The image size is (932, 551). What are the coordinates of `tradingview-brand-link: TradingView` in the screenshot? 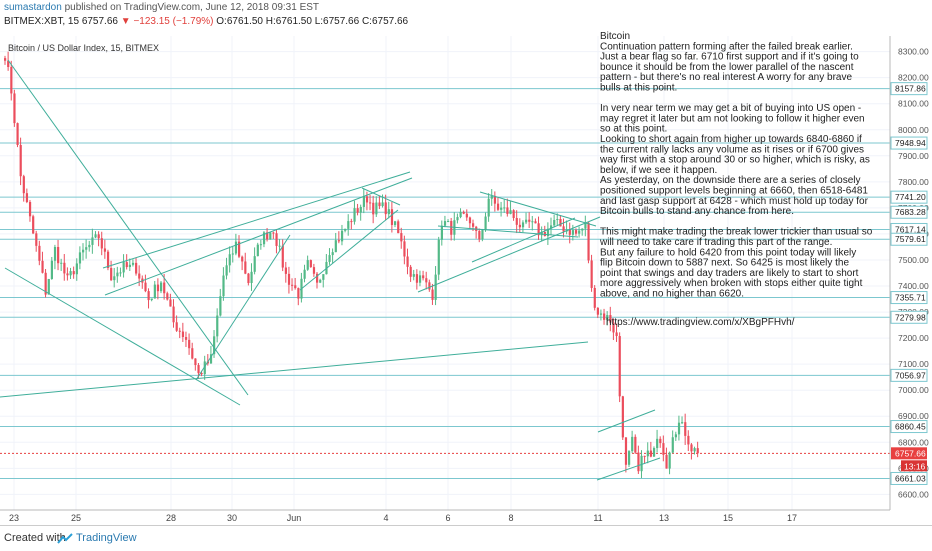 It's located at (106, 538).